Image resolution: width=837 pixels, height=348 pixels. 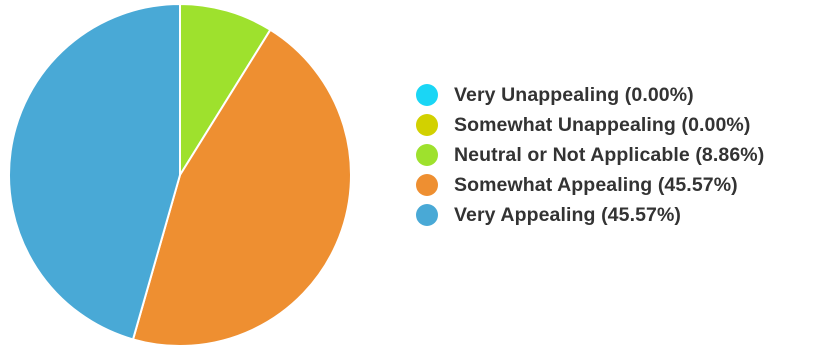 I want to click on legend-label-somewhat-appealing: Somewhat Appealing, so click(x=553, y=184).